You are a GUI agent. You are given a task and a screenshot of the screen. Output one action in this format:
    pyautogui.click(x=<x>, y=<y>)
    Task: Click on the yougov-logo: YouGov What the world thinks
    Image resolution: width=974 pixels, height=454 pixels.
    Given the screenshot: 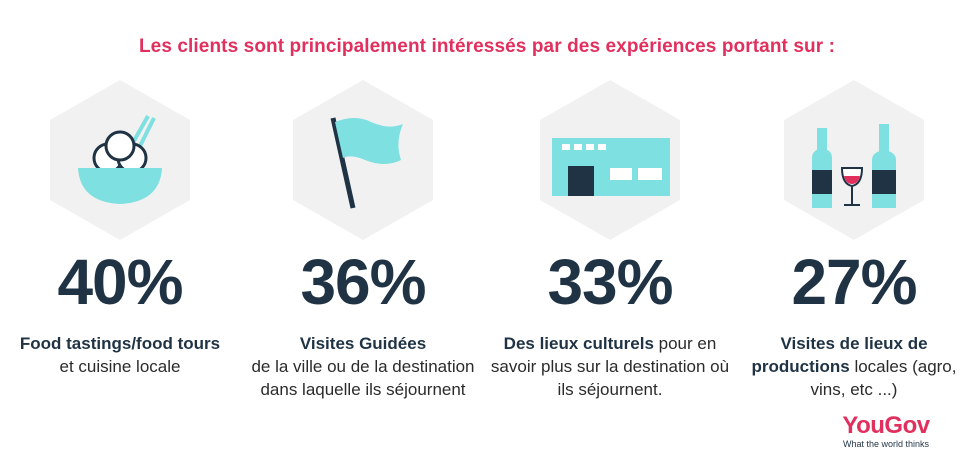 What is the action you would take?
    pyautogui.click(x=886, y=431)
    